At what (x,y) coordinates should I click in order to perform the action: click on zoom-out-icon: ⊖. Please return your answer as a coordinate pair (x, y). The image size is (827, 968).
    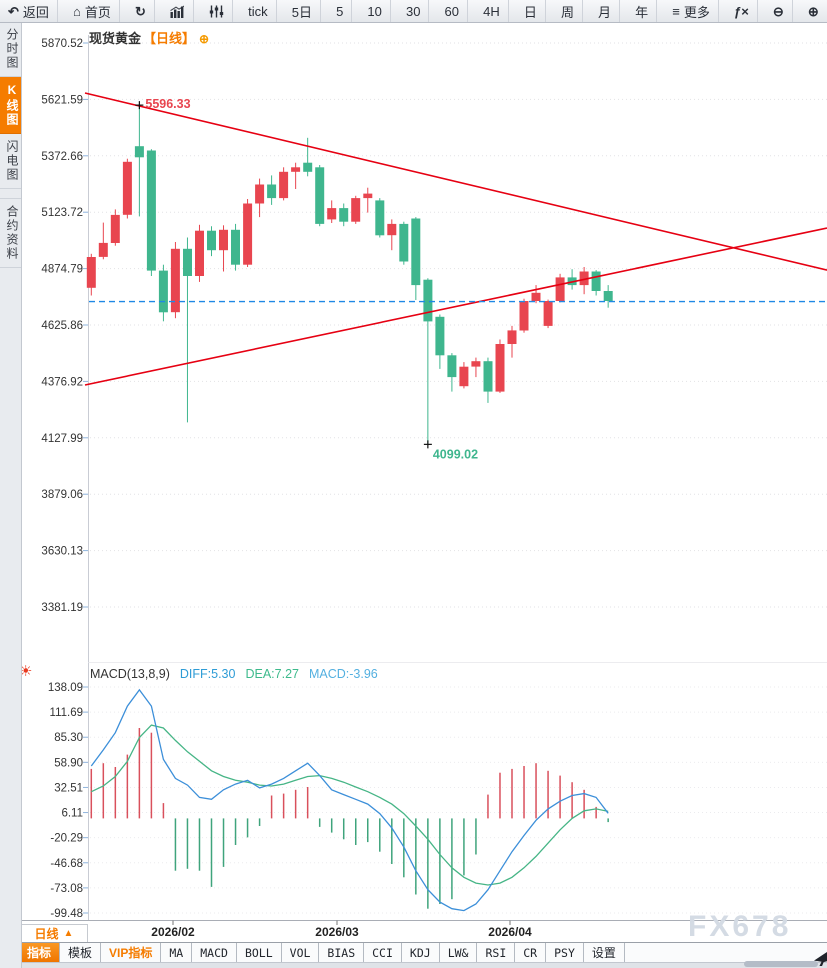
    Looking at the image, I should click on (778, 11).